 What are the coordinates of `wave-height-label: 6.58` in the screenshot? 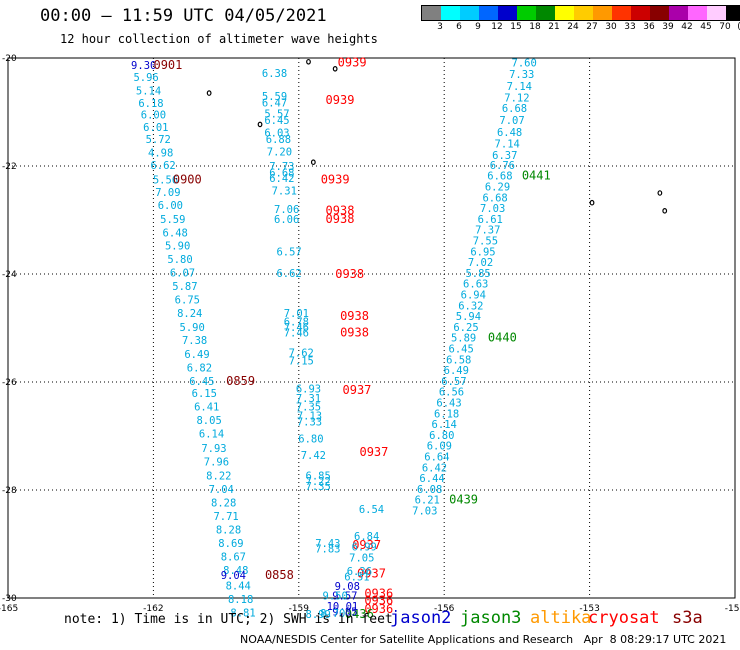 It's located at (458, 360).